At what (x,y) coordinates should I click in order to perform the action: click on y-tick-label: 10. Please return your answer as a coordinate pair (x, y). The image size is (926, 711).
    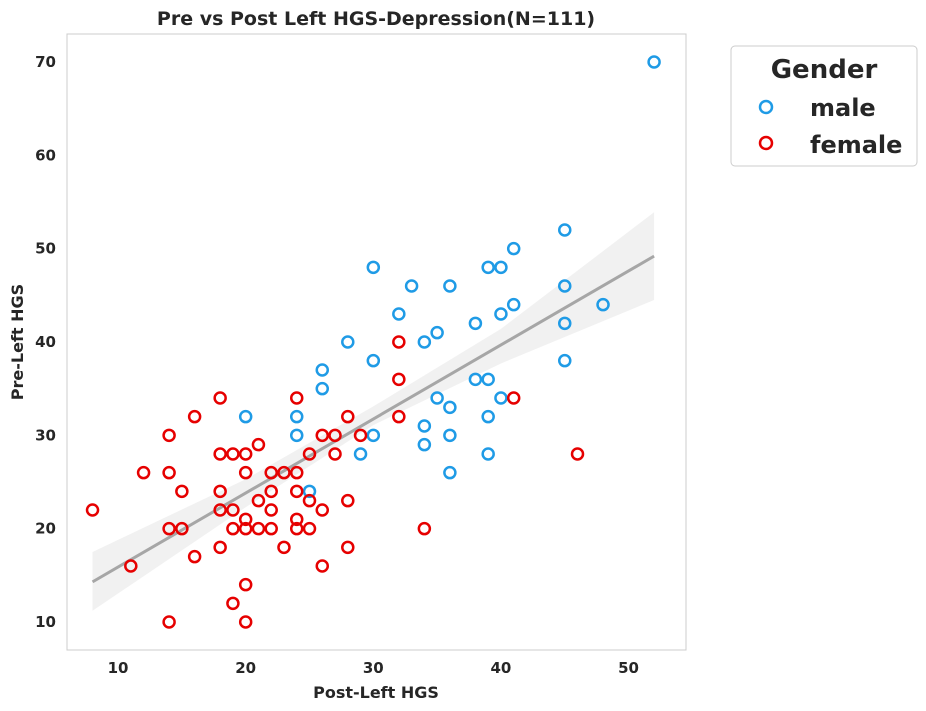
    Looking at the image, I should click on (45, 622).